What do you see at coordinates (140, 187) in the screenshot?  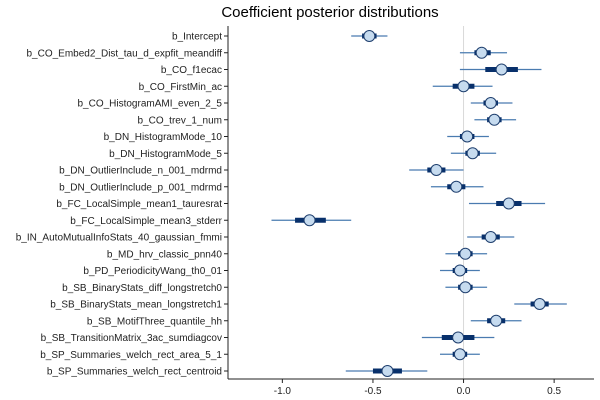 I see `y-tick-label: b_DN_OutlierInclude_p_001_mdrmd` at bounding box center [140, 187].